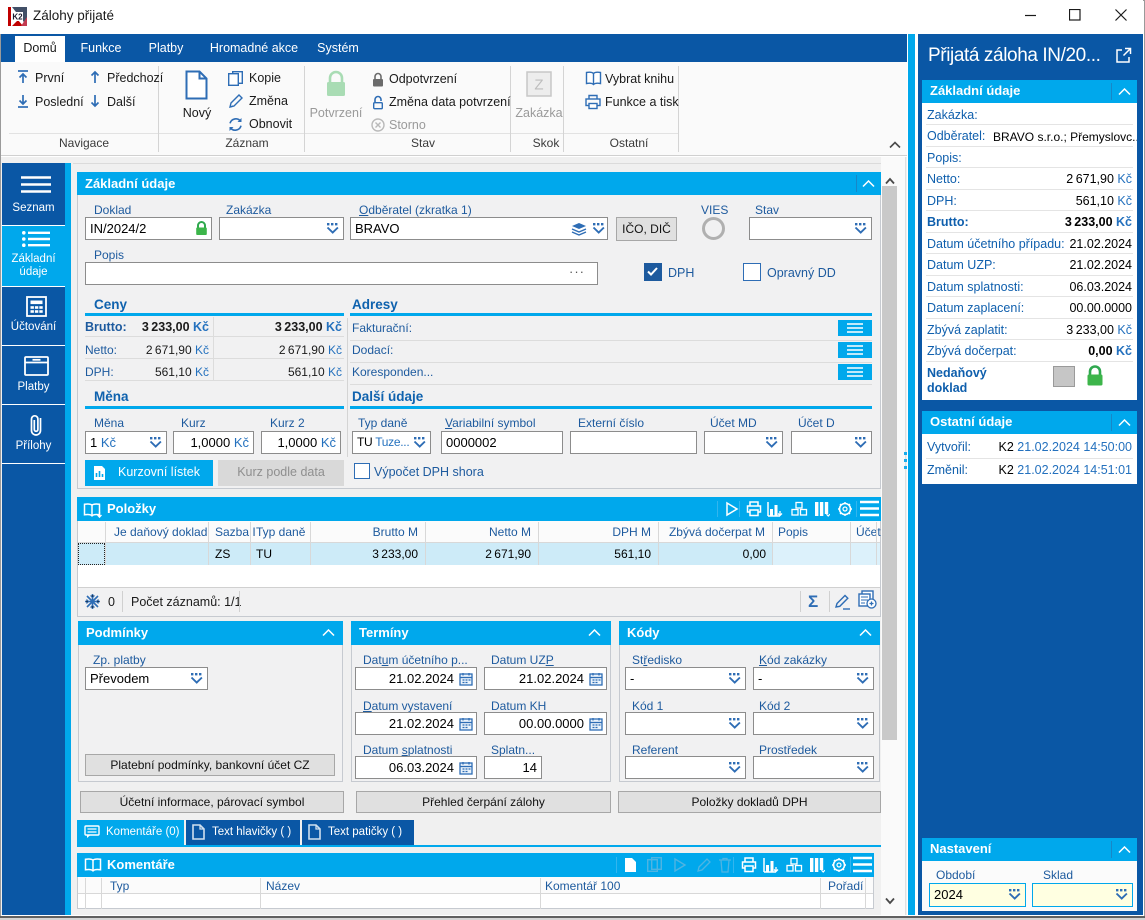  Describe the element at coordinates (538, 85) in the screenshot. I see `svg-text: Z` at that location.